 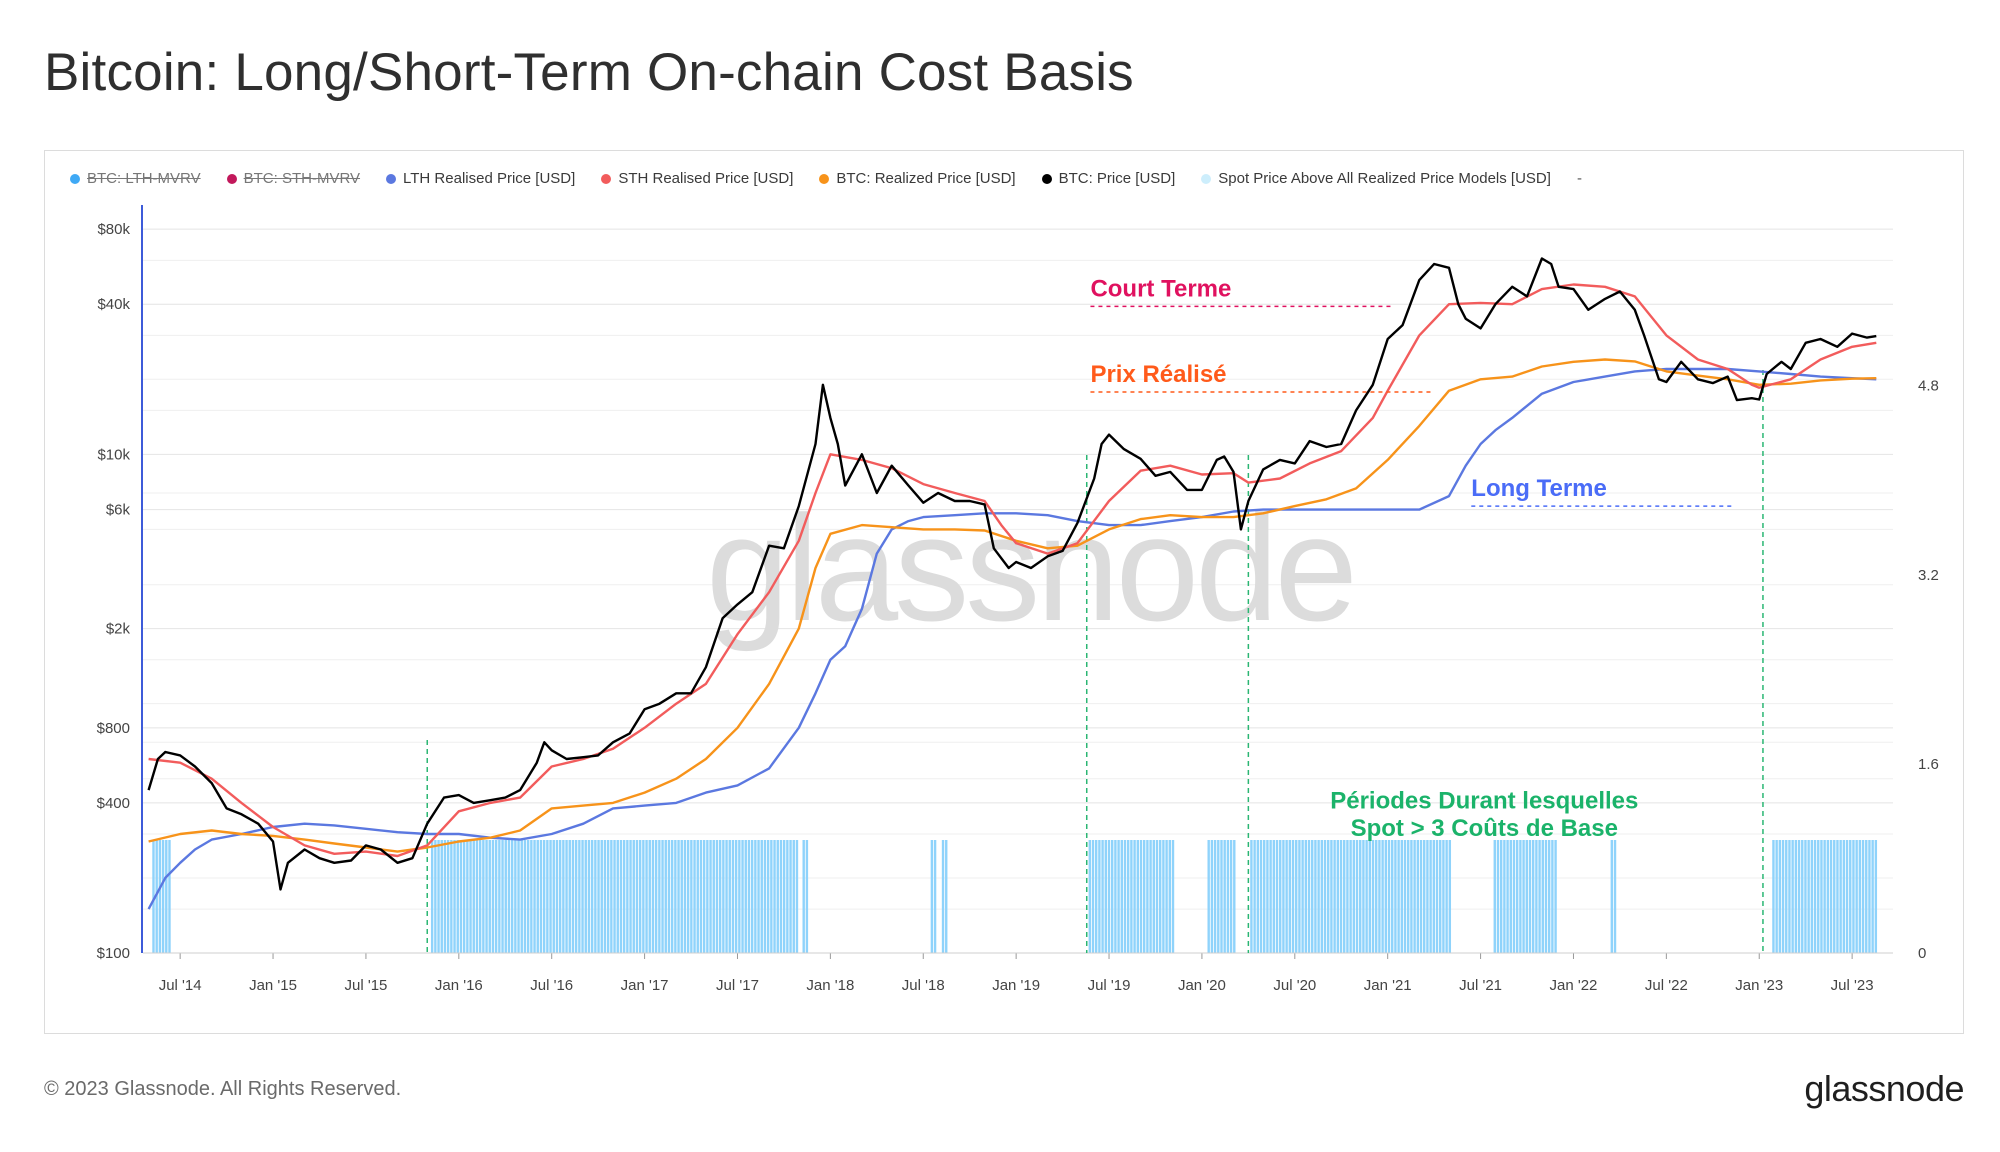 I want to click on glassnode-logo: glassnode, so click(x=1884, y=1088).